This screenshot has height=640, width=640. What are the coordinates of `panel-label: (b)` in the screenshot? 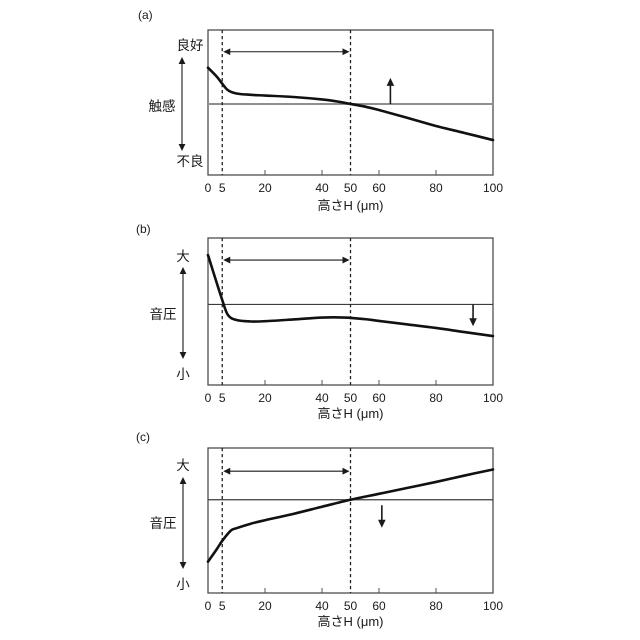 It's located at (143, 229).